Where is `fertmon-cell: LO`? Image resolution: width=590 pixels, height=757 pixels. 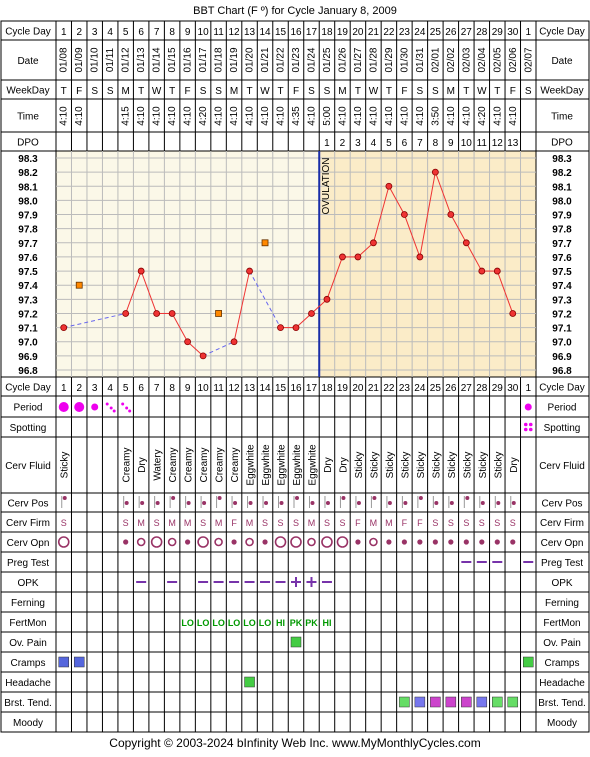 fertmon-cell: LO is located at coordinates (187, 623).